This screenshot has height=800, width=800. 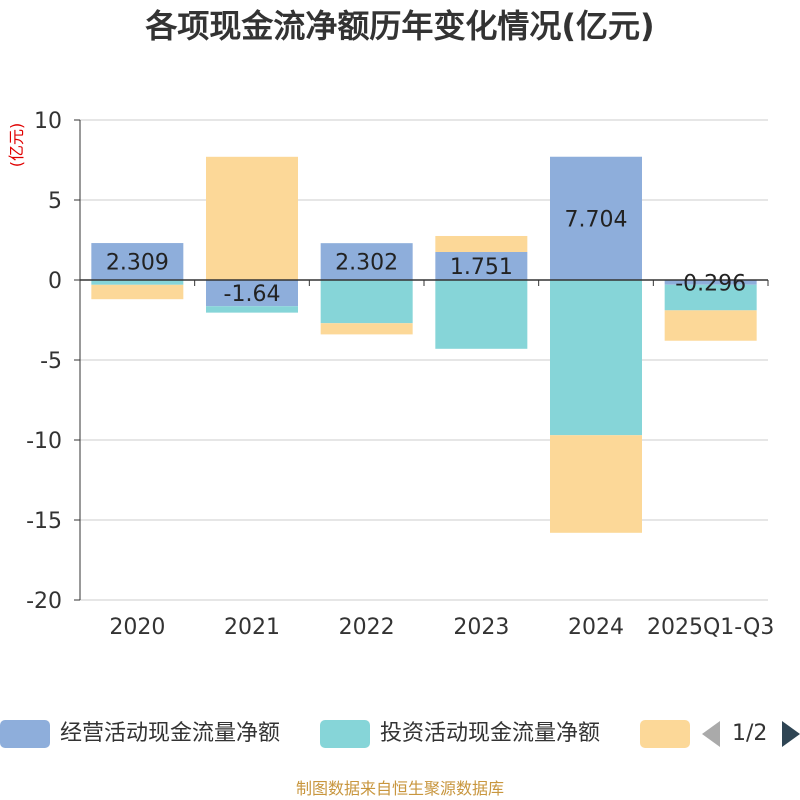 I want to click on pager-prev-icon, so click(x=711, y=734).